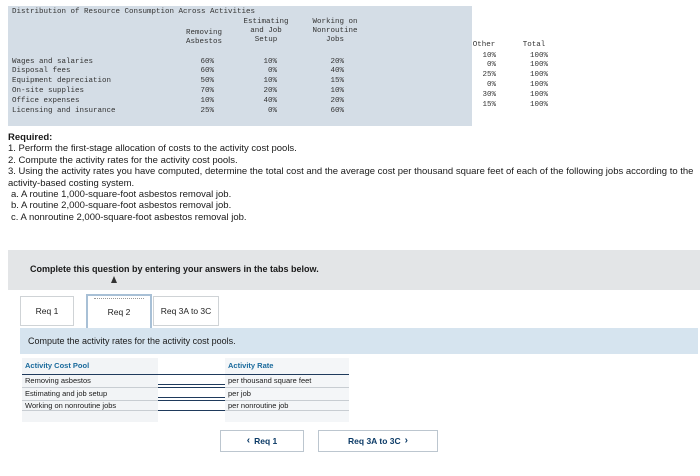 Image resolution: width=700 pixels, height=476 pixels. I want to click on rate-unit: per job, so click(287, 392).